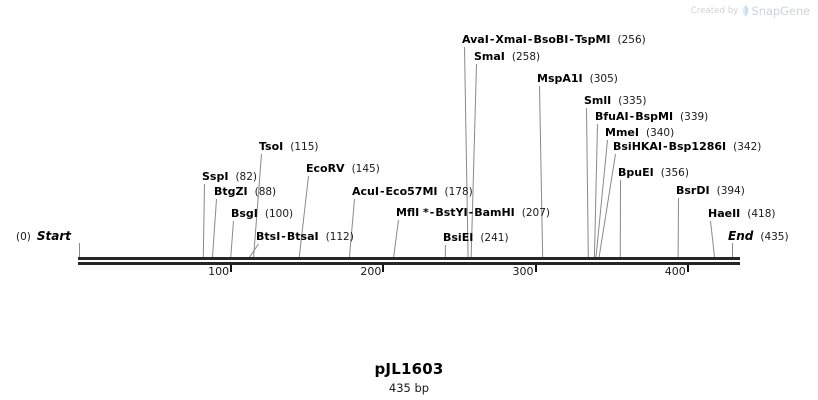 The width and height of the screenshot is (818, 400). I want to click on enzyme-name: MspA1I, so click(560, 78).